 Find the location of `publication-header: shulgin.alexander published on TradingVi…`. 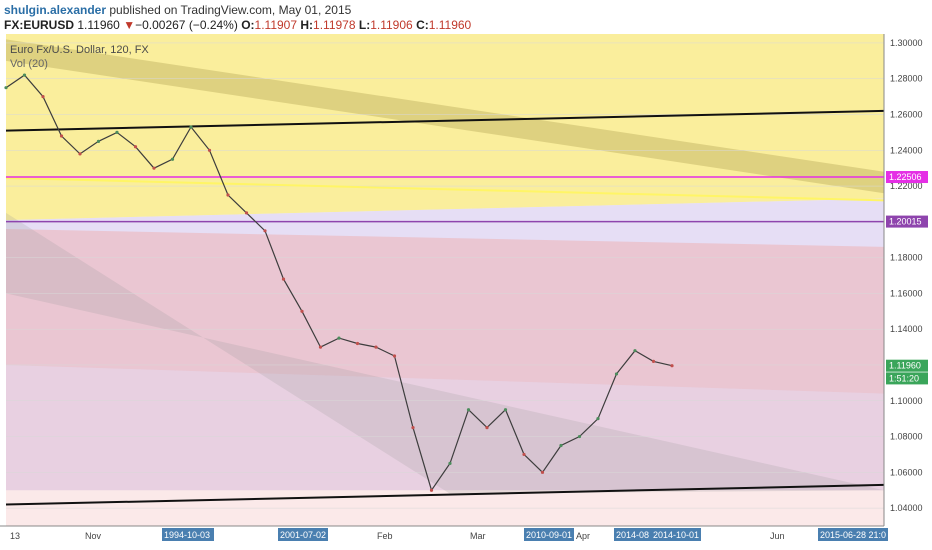

publication-header: shulgin.alexander published on TradingVi… is located at coordinates (177, 10).